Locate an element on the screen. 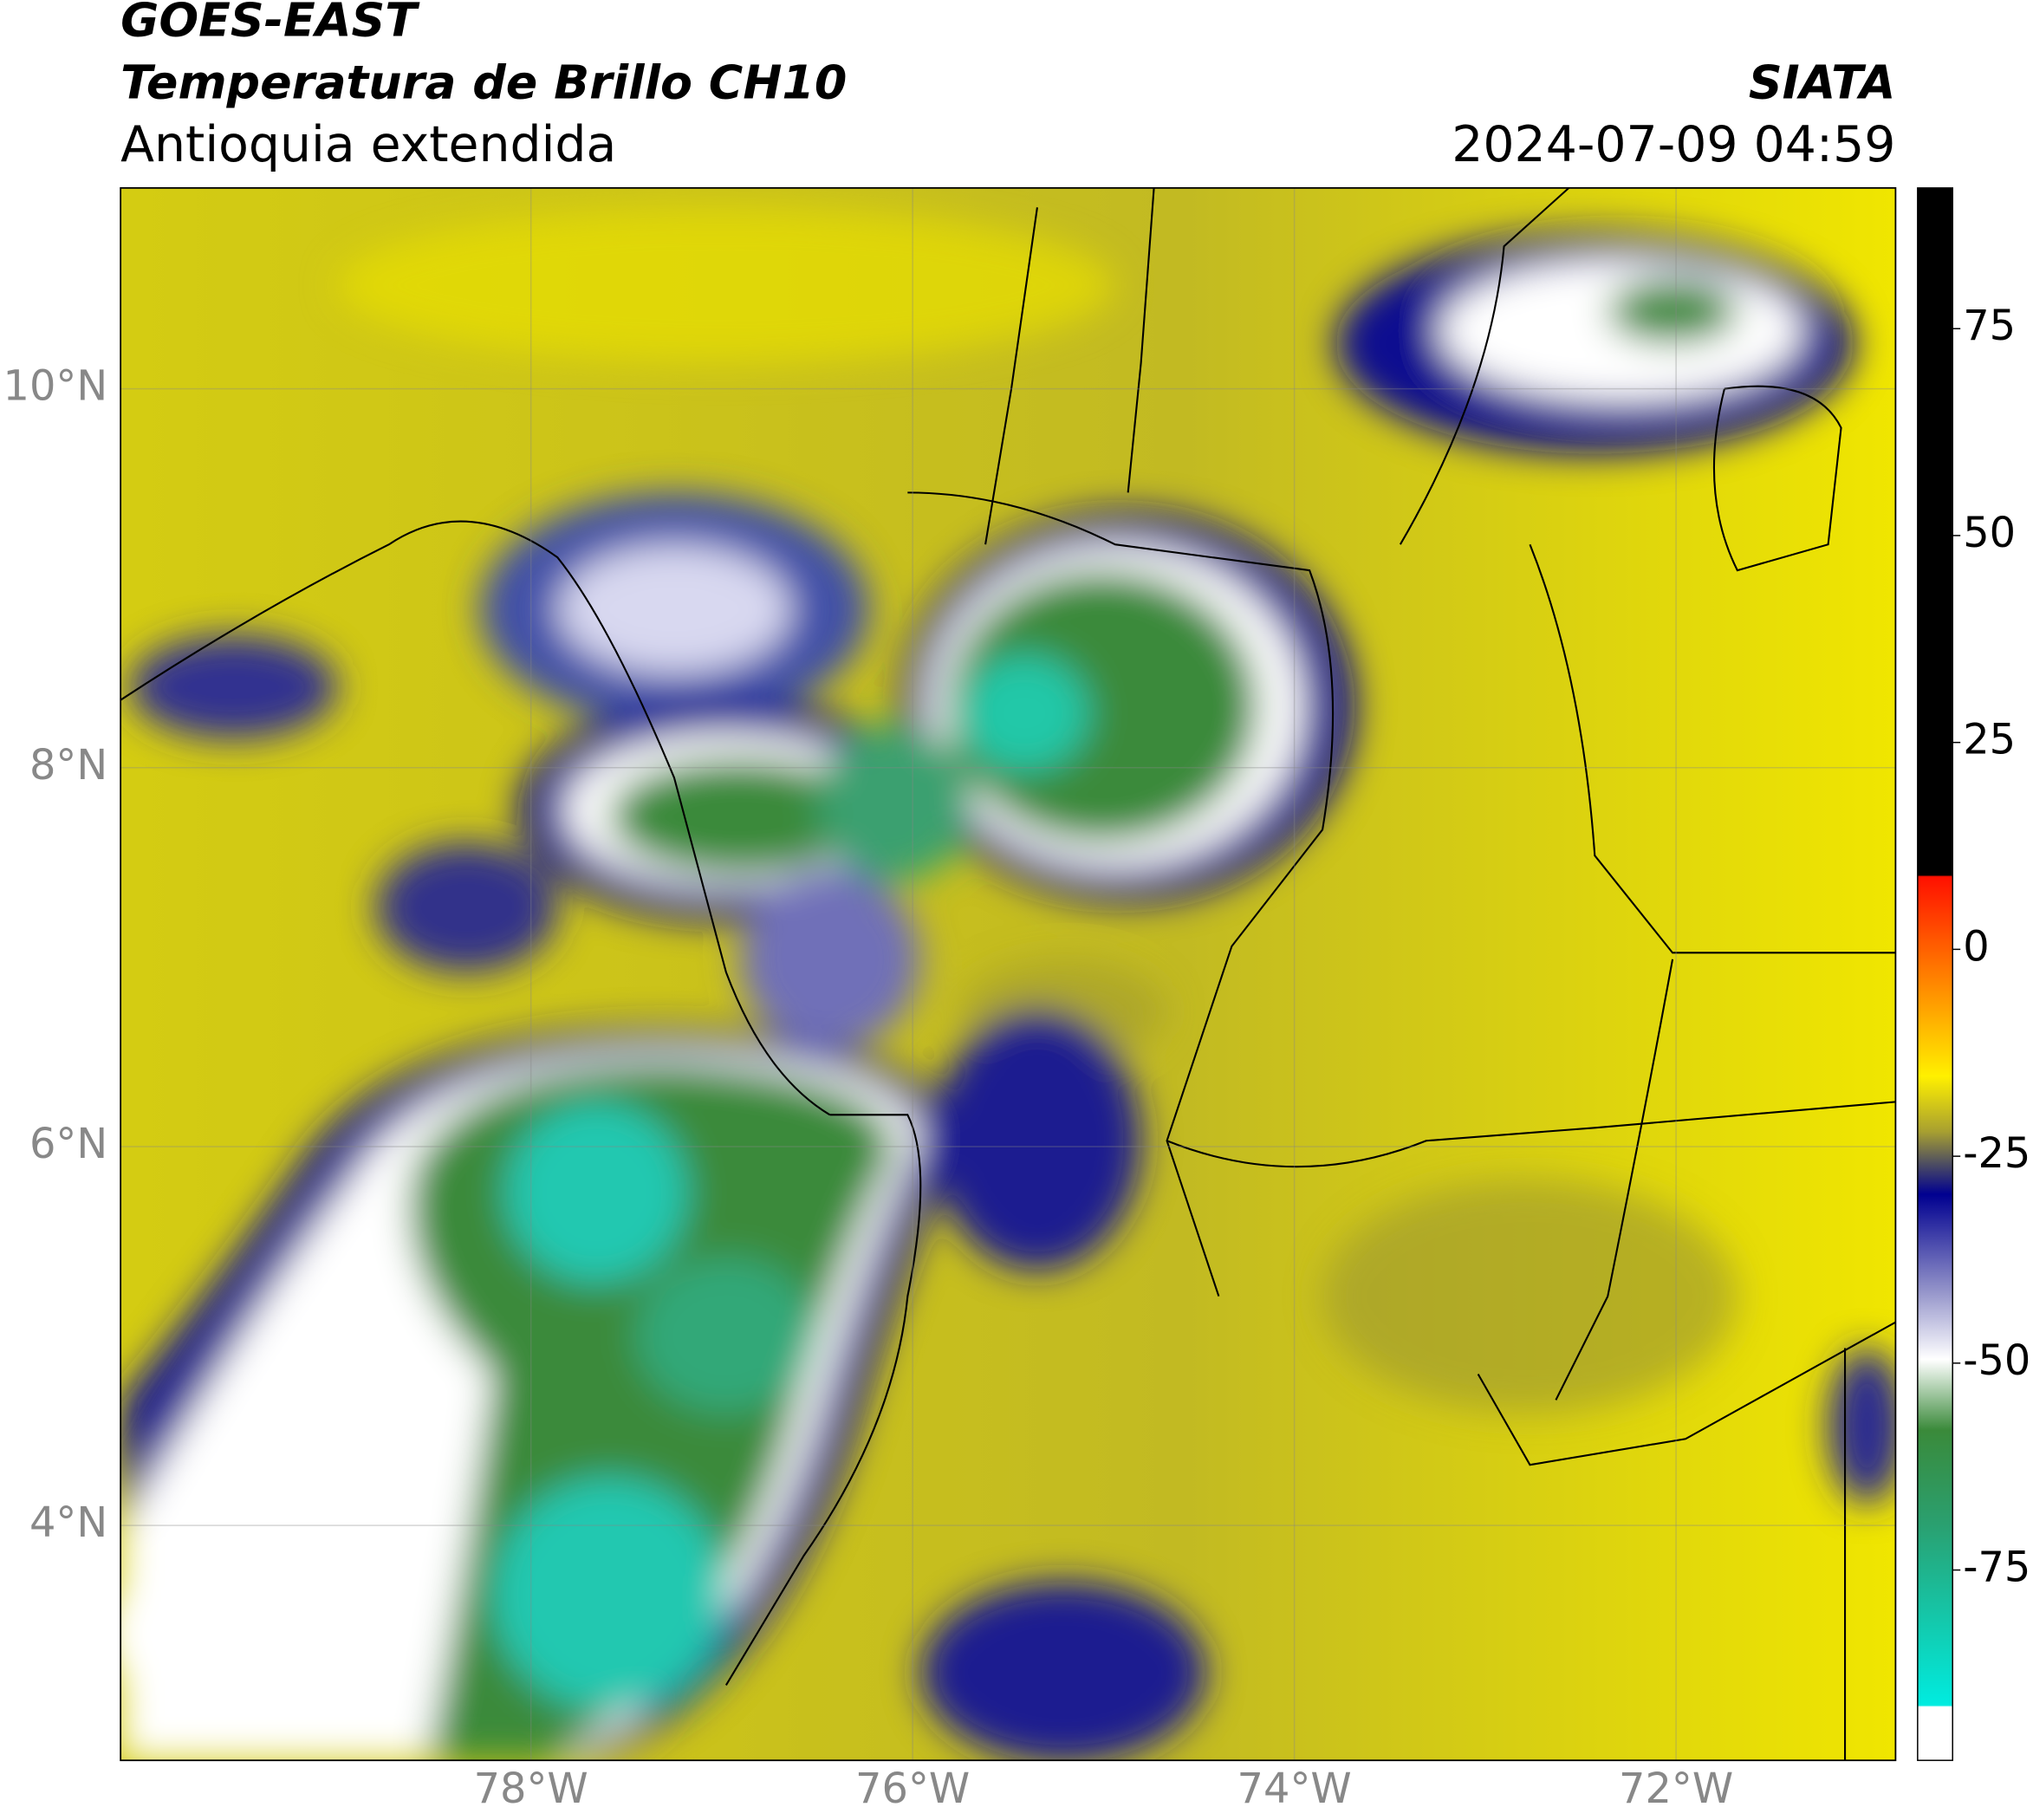  lat-tick-label: 8°N is located at coordinates (68, 766).